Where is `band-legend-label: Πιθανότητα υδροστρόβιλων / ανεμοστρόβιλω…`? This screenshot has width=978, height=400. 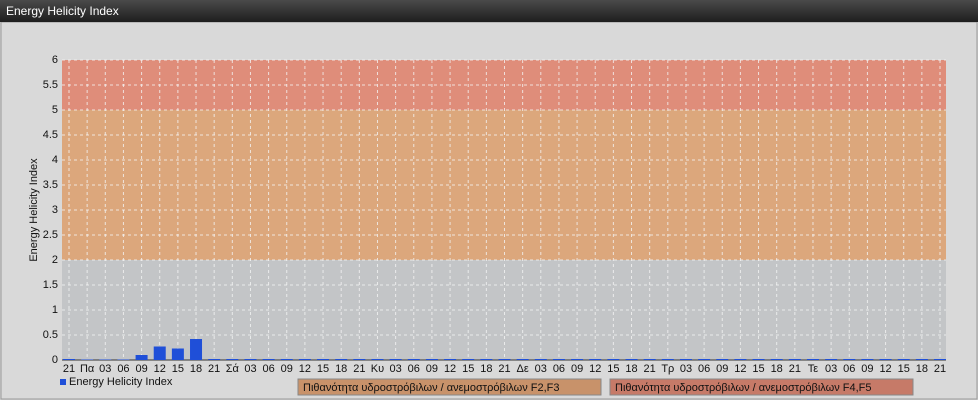 band-legend-label: Πιθανότητα υδροστρόβιλων / ανεμοστρόβιλω… is located at coordinates (743, 388).